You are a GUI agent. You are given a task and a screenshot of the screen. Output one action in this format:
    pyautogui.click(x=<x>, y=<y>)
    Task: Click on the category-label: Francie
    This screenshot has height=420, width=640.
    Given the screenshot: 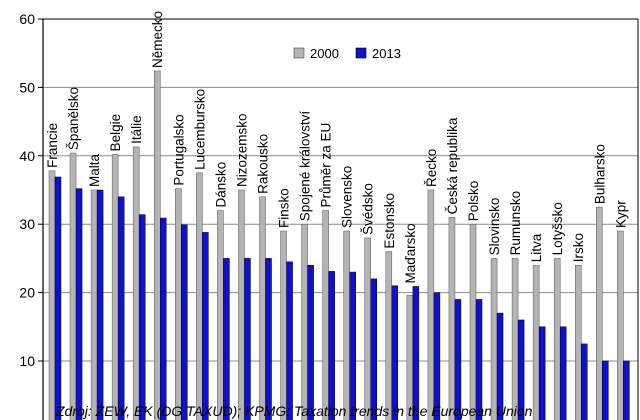 What is the action you would take?
    pyautogui.click(x=52, y=145)
    